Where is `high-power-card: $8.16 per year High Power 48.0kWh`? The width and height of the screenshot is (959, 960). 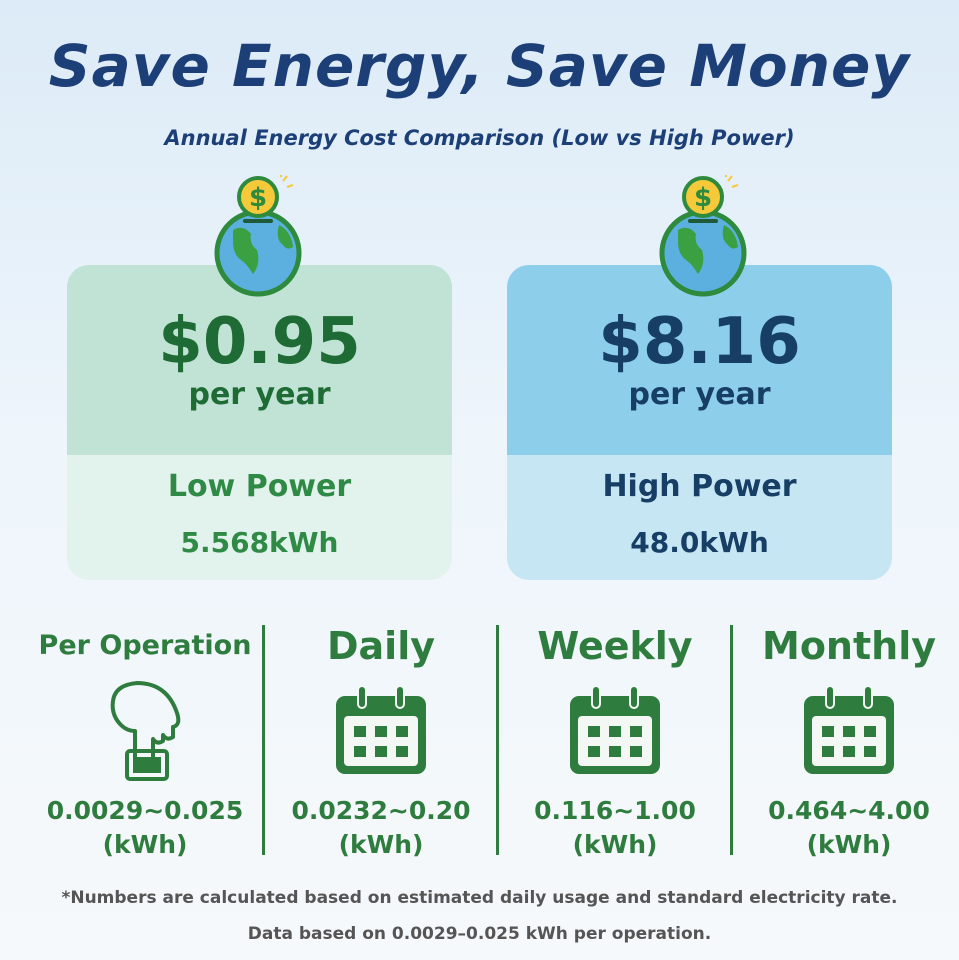 high-power-card: $8.16 per year High Power 48.0kWh is located at coordinates (699, 422).